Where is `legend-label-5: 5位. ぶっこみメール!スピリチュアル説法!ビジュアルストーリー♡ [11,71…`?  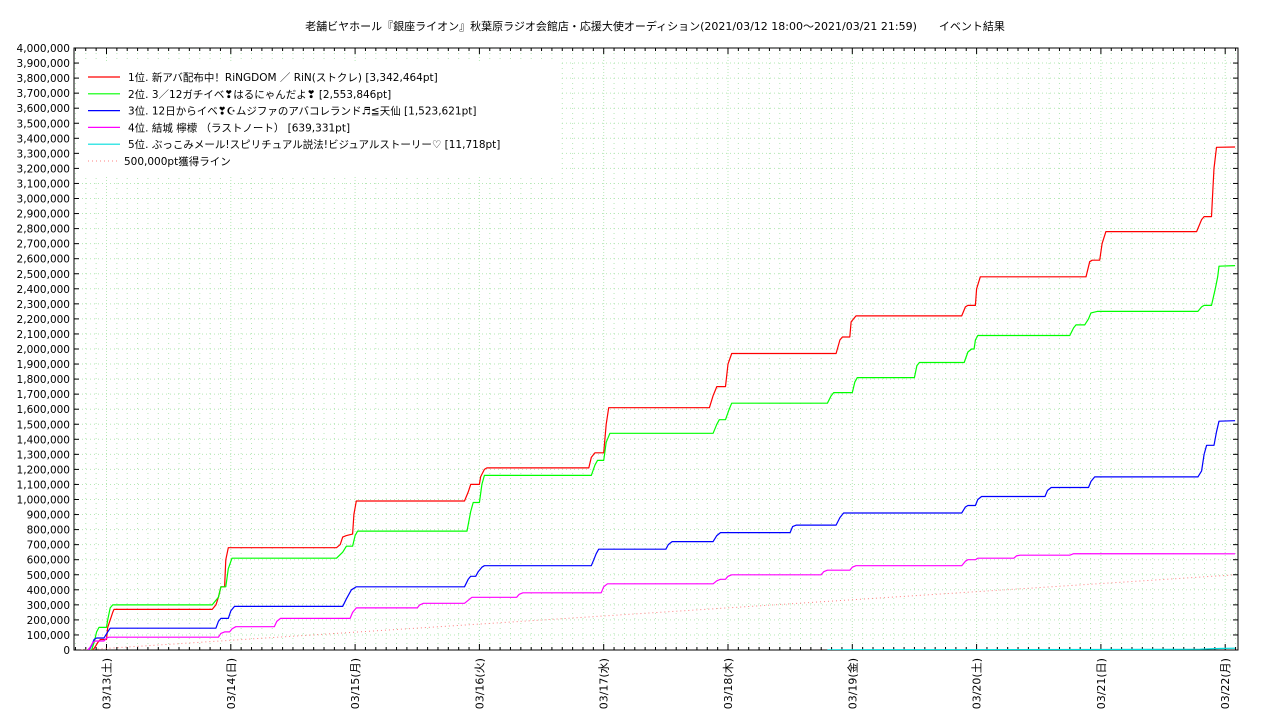 legend-label-5: 5位. ぶっこみメール!スピリチュアル説法!ビジュアルストーリー♡ [11,71… is located at coordinates (314, 144).